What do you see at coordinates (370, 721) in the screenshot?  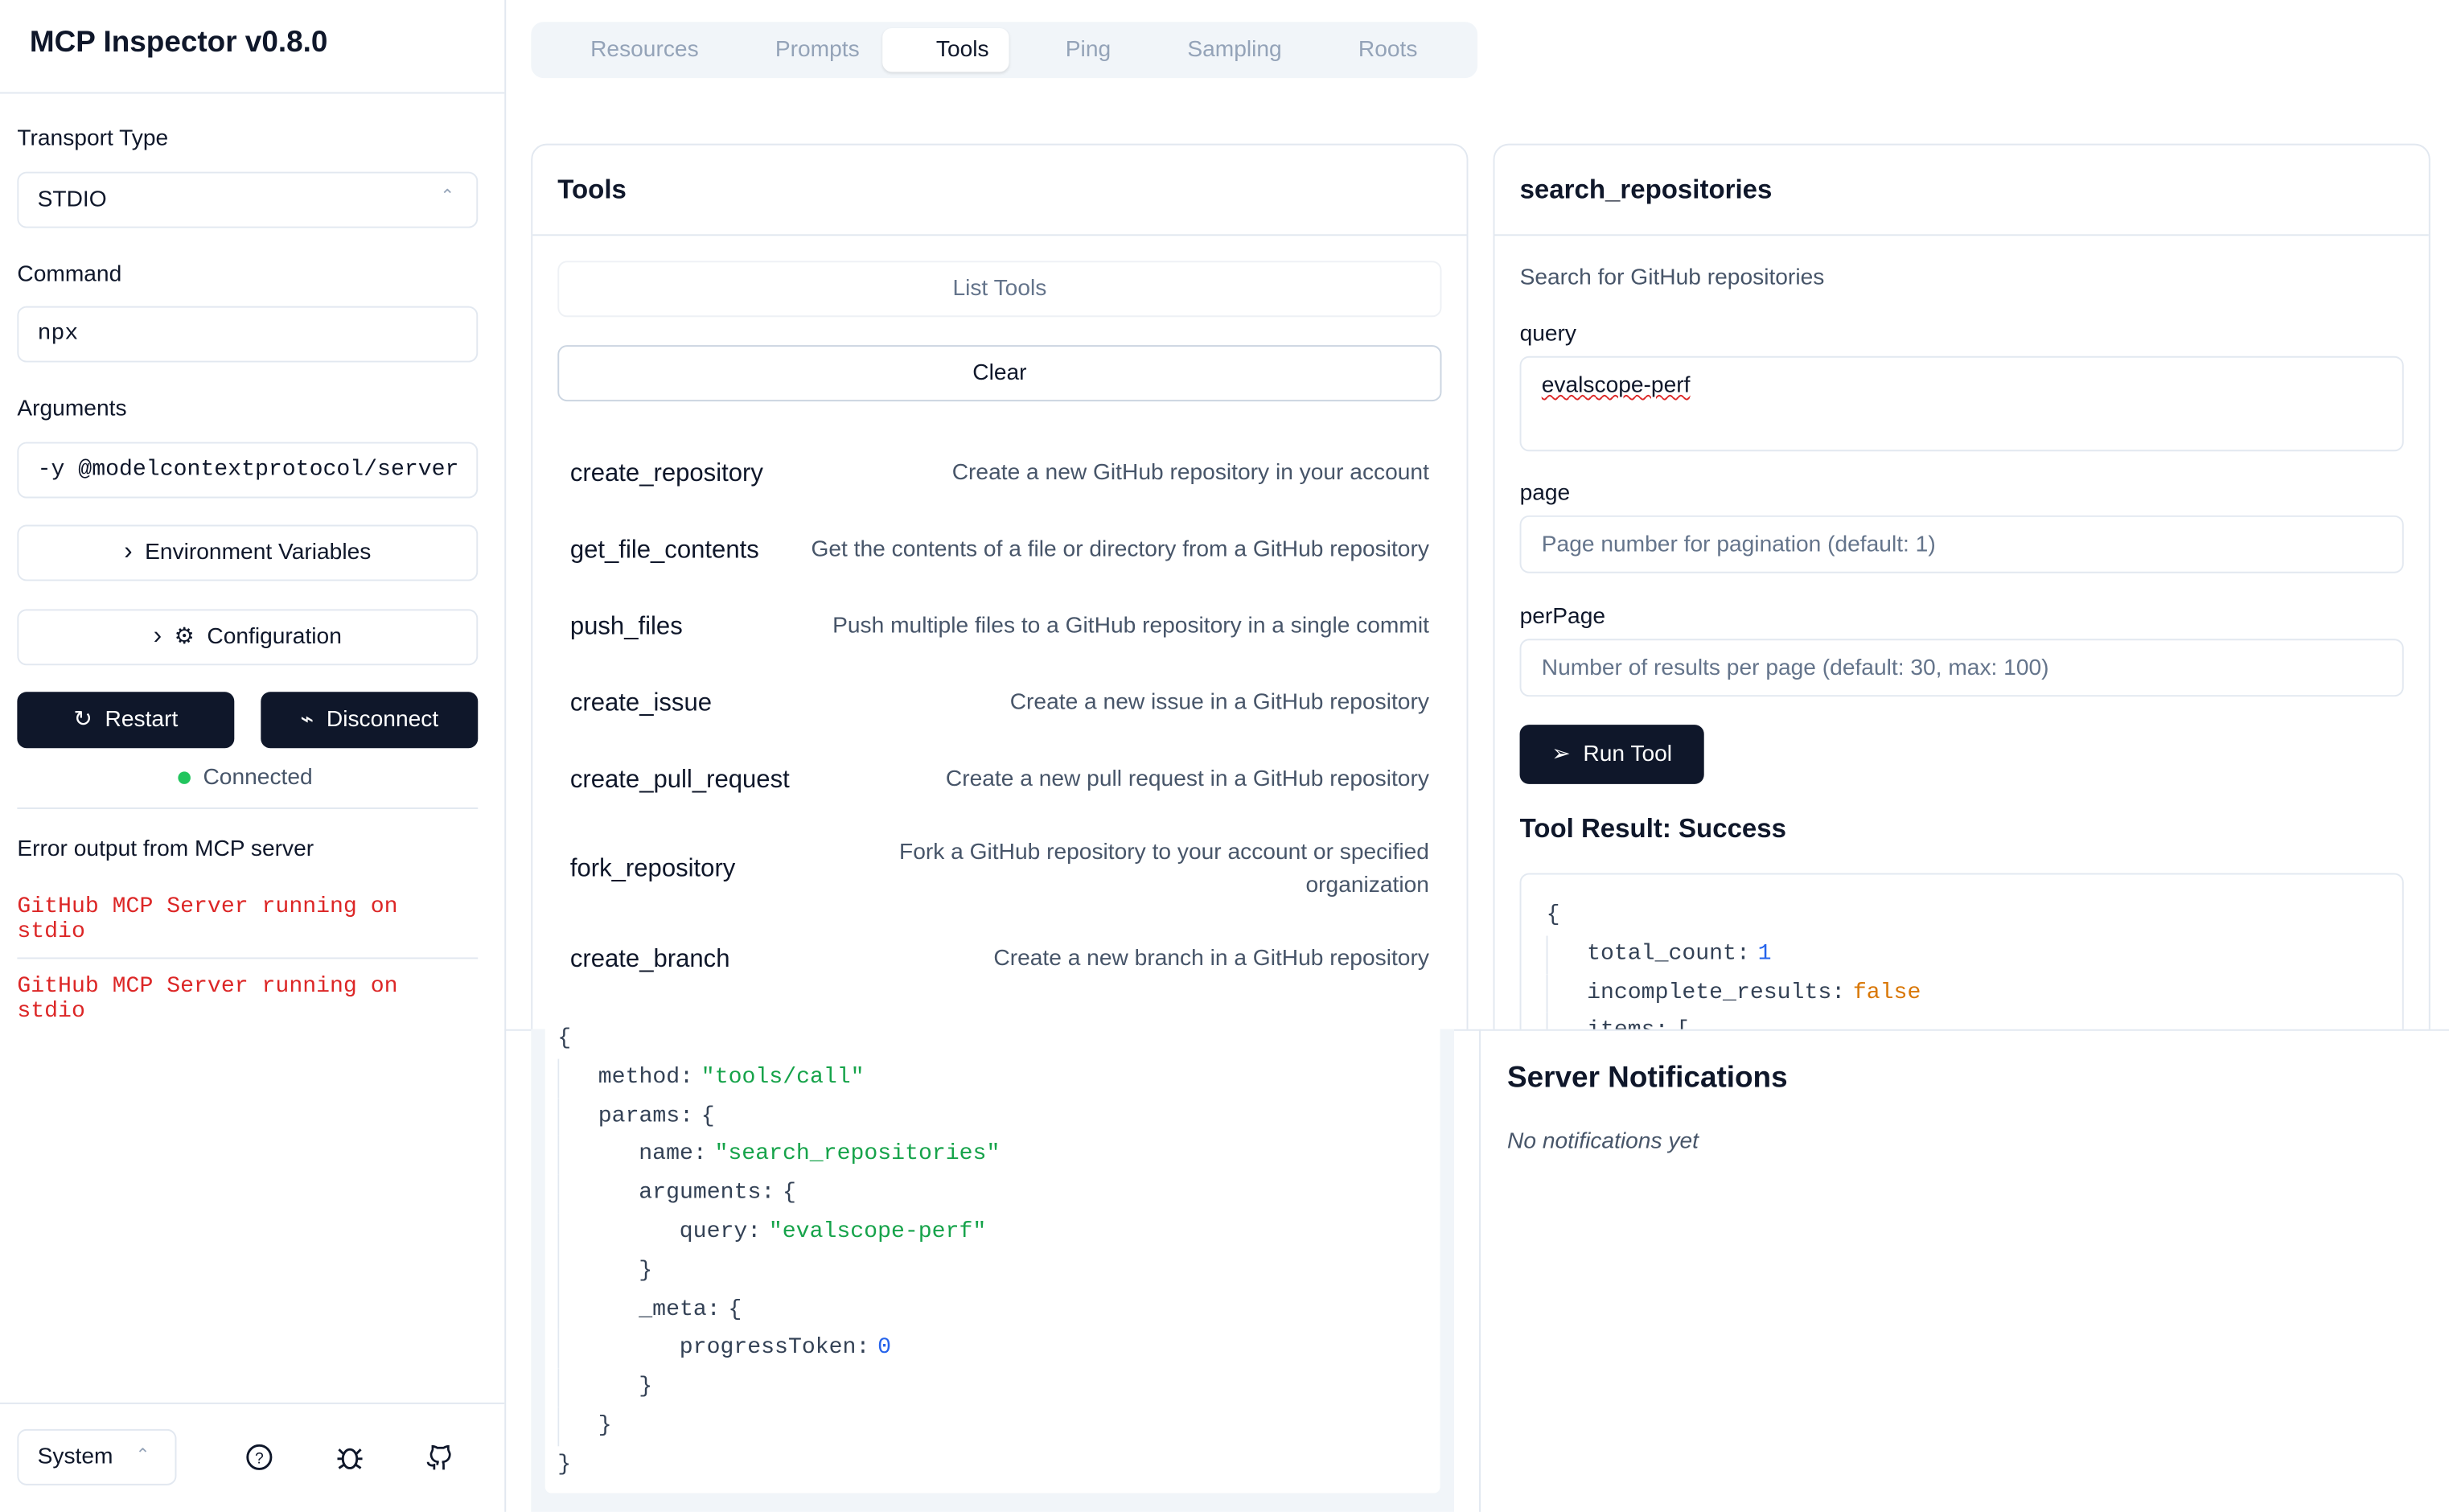 I see `disconnect-button: ⌁ Disconnect` at bounding box center [370, 721].